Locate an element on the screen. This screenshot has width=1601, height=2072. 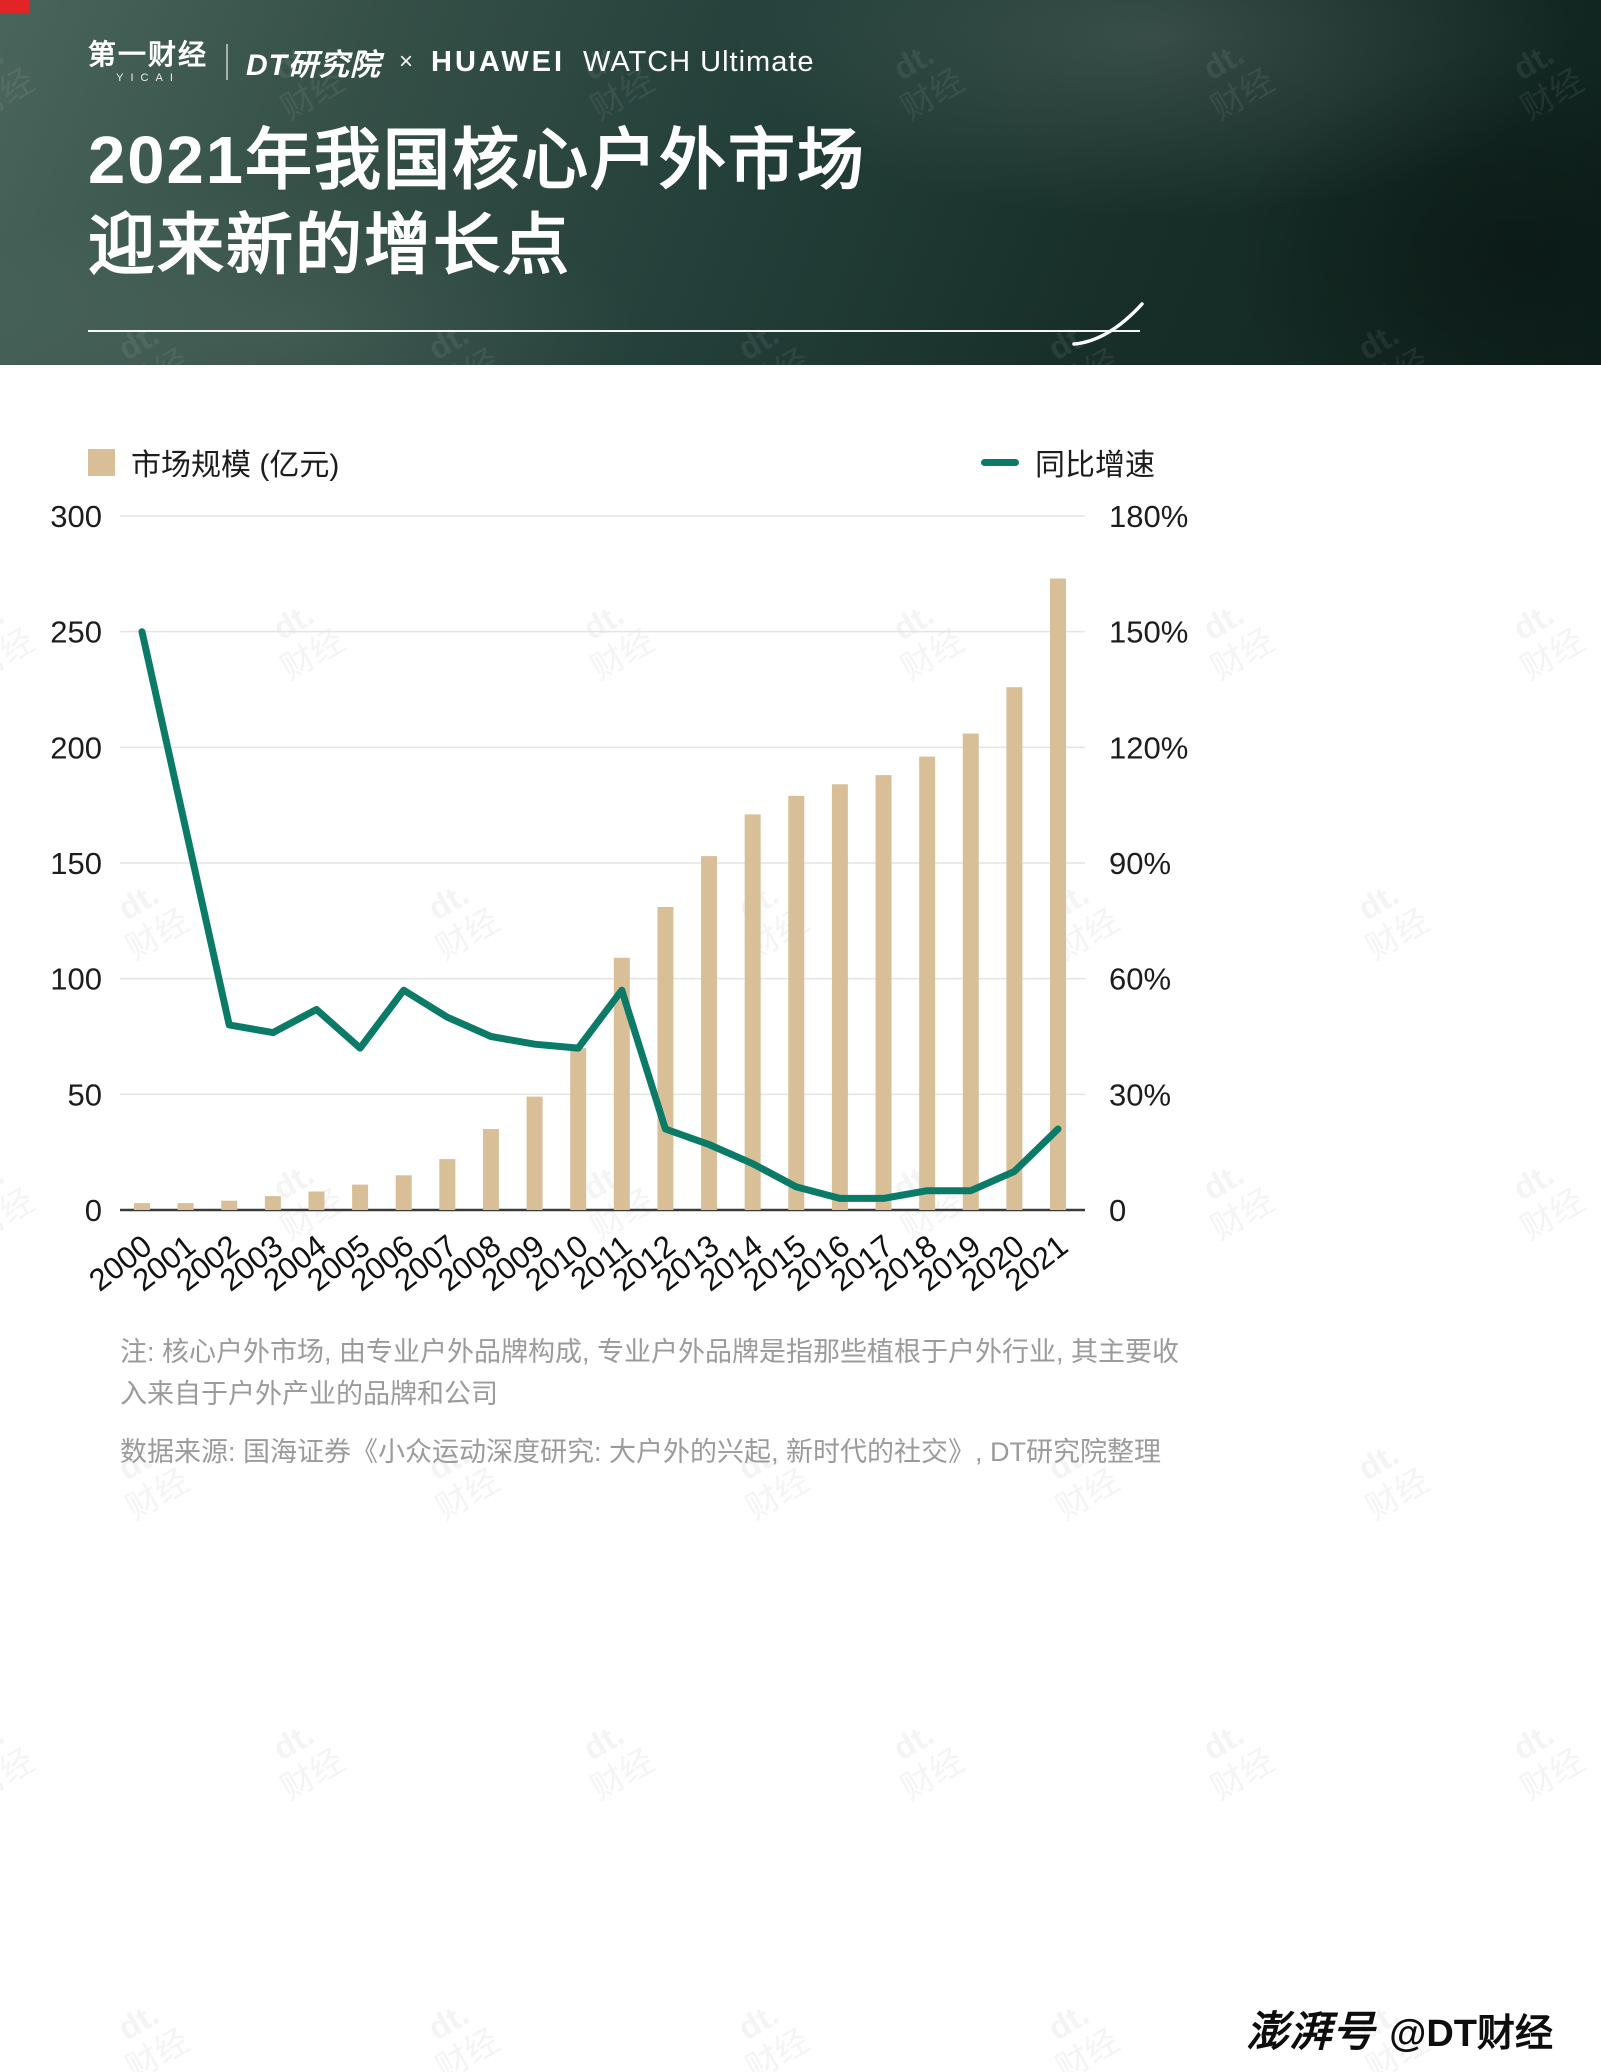
legend-item-bars: 市场规模 (亿元) is located at coordinates (213, 462).